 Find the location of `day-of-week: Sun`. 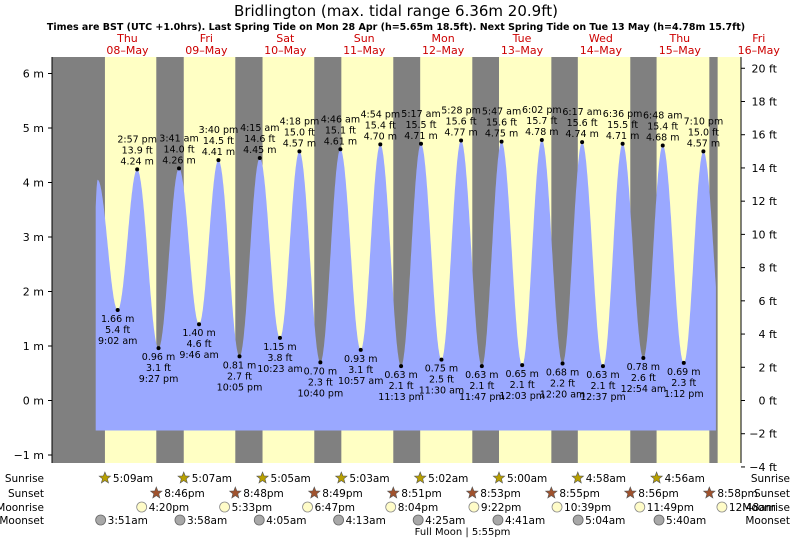

day-of-week: Sun is located at coordinates (364, 38).